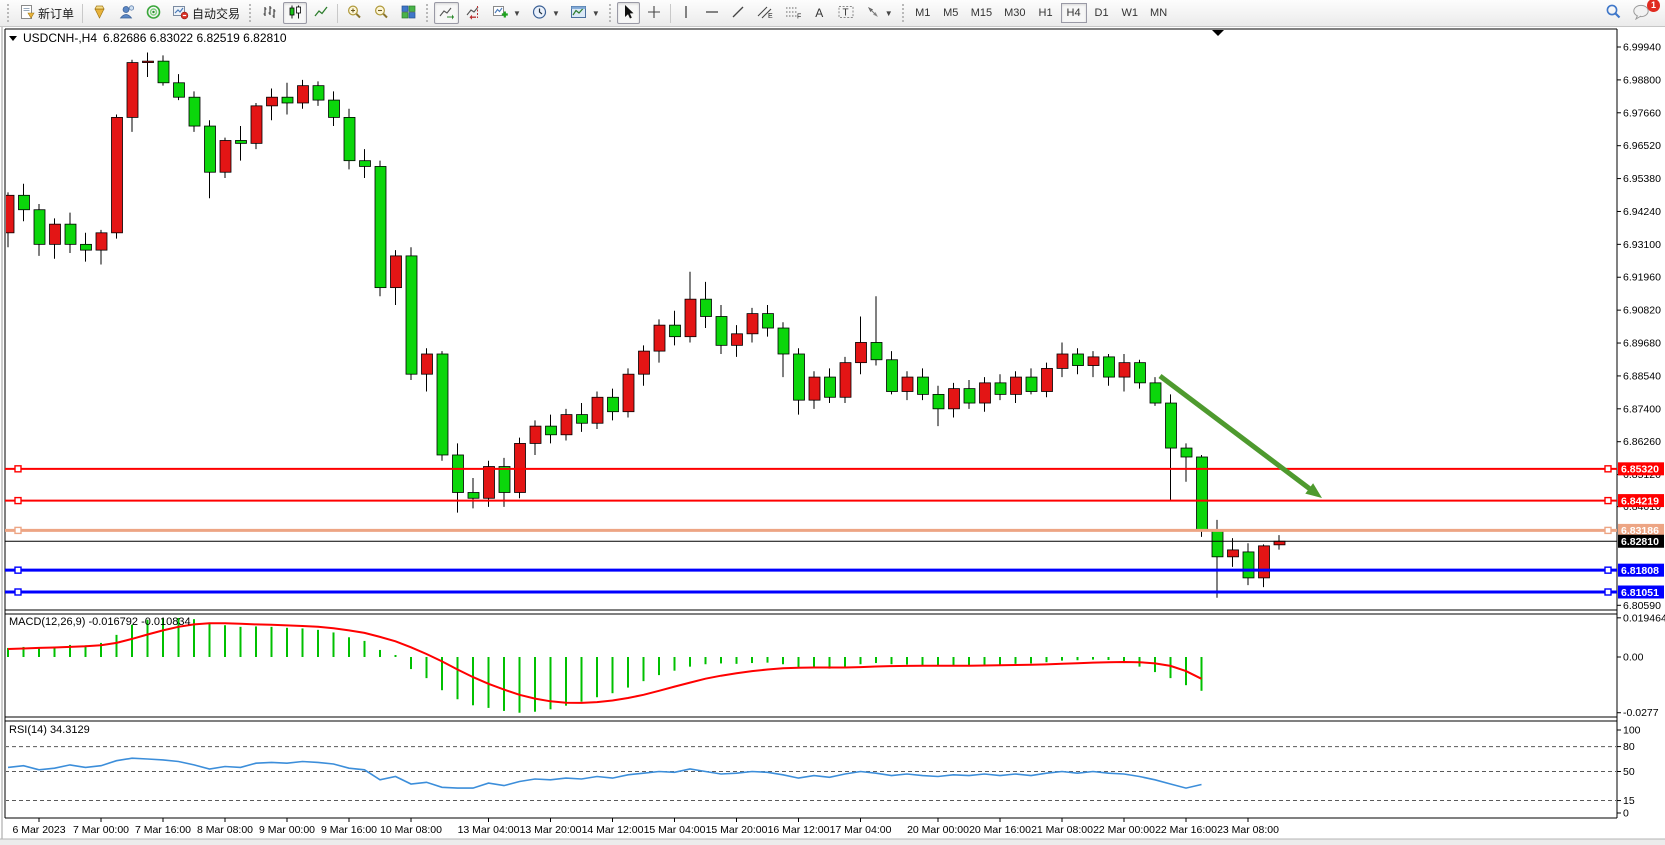 Image resolution: width=1665 pixels, height=845 pixels. I want to click on svg-text: 6.96520, so click(1642, 146).